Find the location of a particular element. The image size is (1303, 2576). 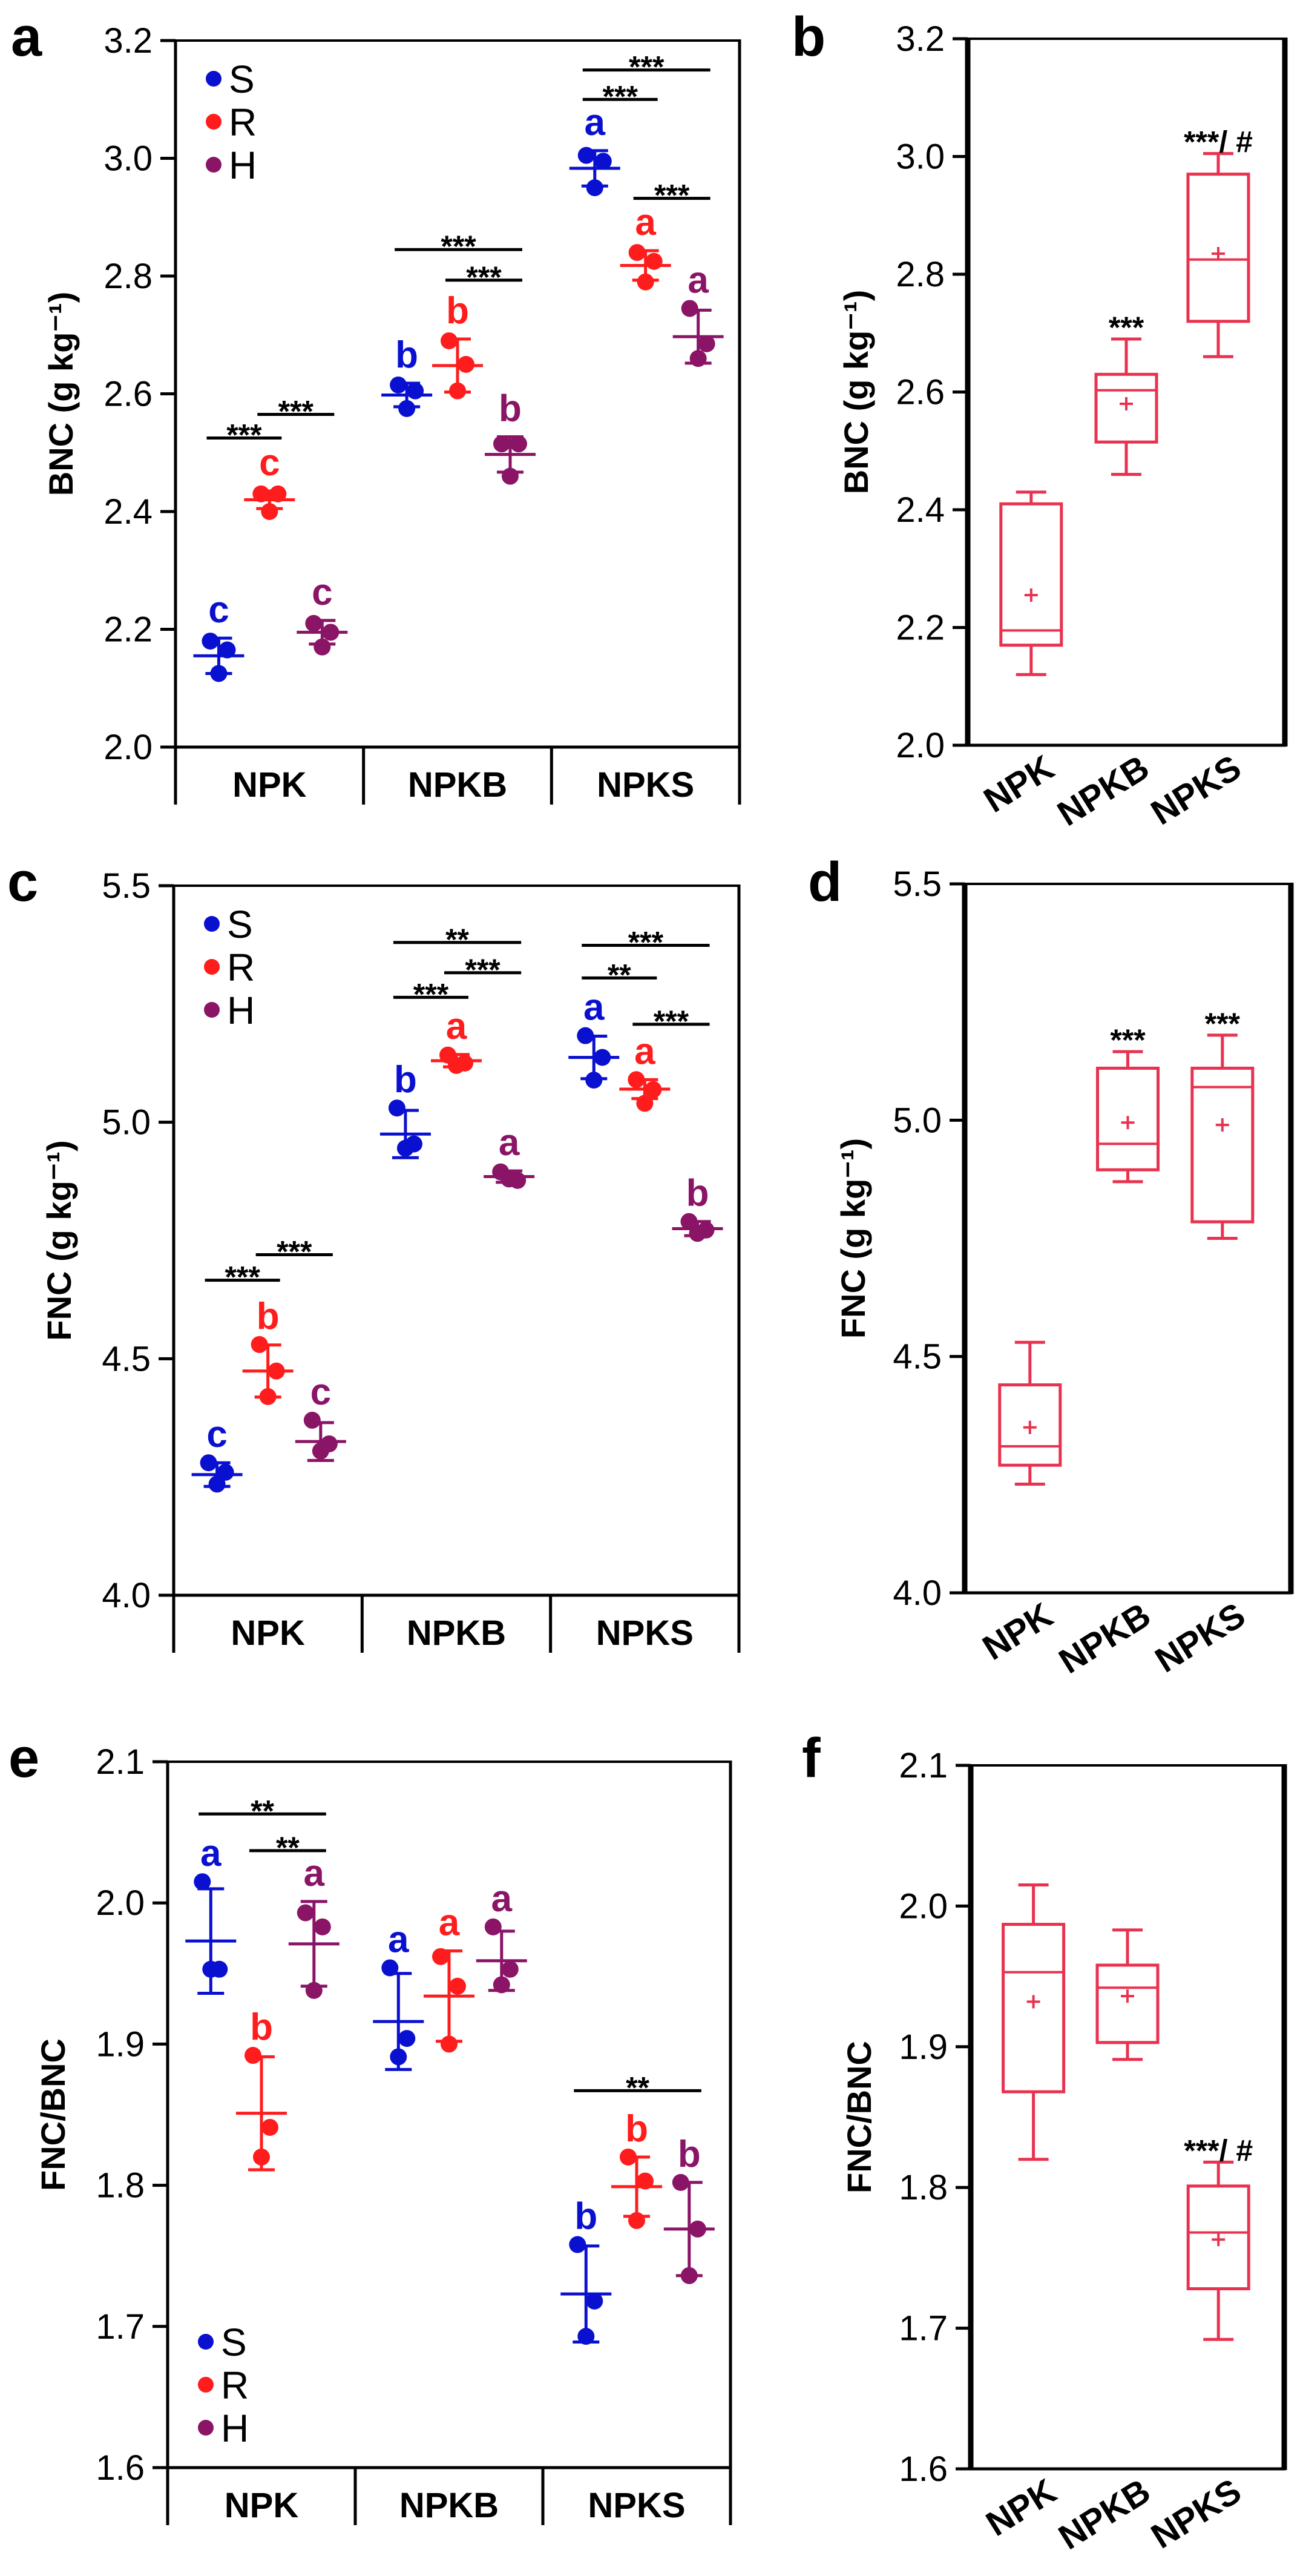

y-axis-title: FNC (g kg⁻¹) is located at coordinates (853, 1238).